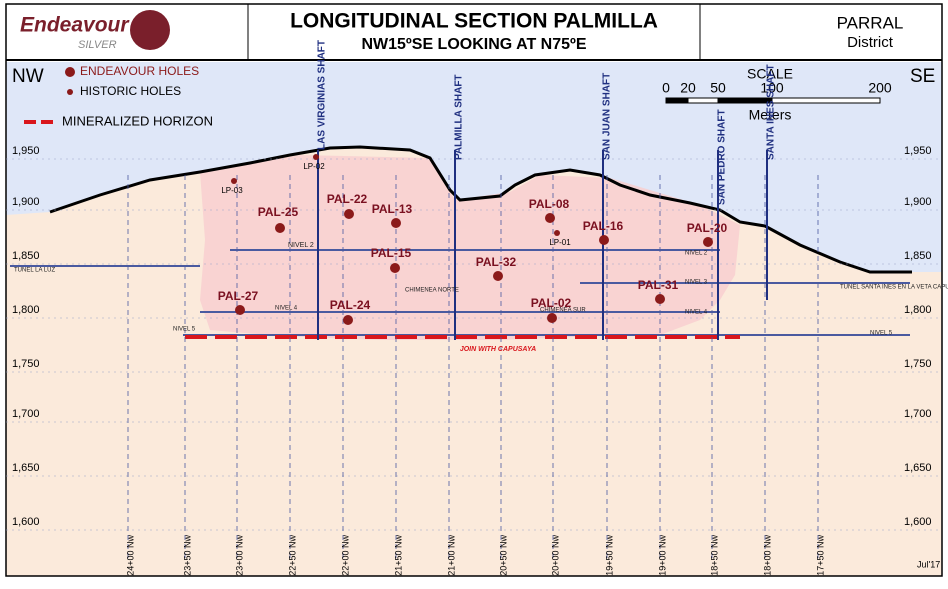 The width and height of the screenshot is (948, 589). What do you see at coordinates (549, 204) in the screenshot?
I see `hole-label: PAL-08` at bounding box center [549, 204].